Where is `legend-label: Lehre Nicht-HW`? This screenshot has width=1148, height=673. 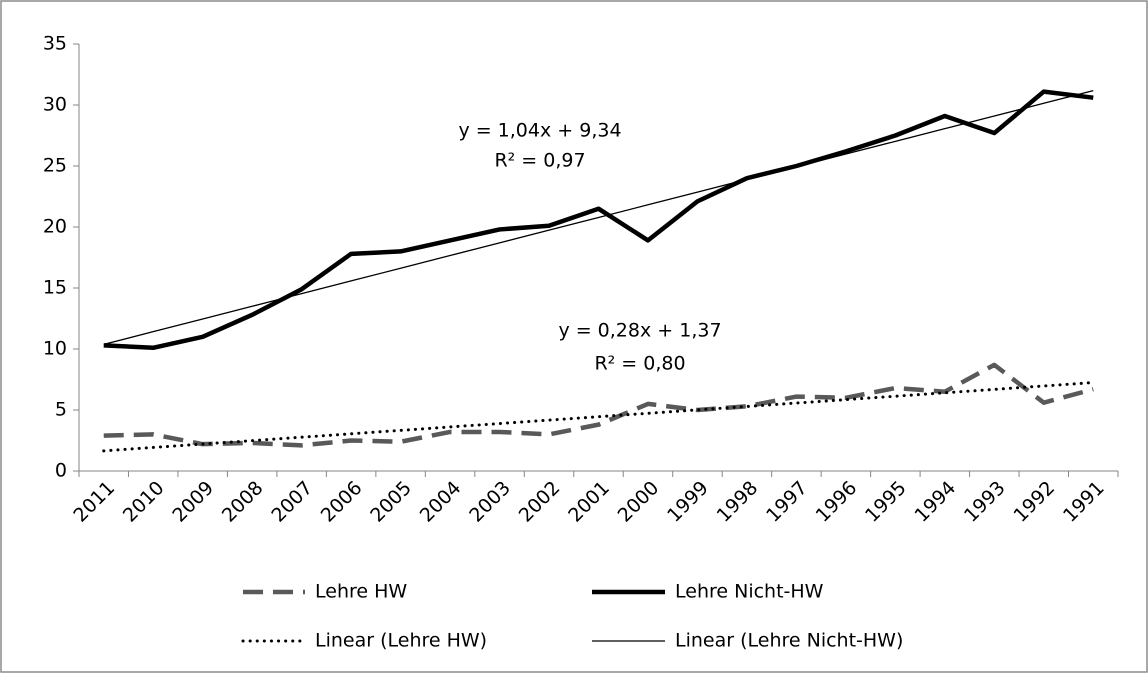
legend-label: Lehre Nicht-HW is located at coordinates (749, 592).